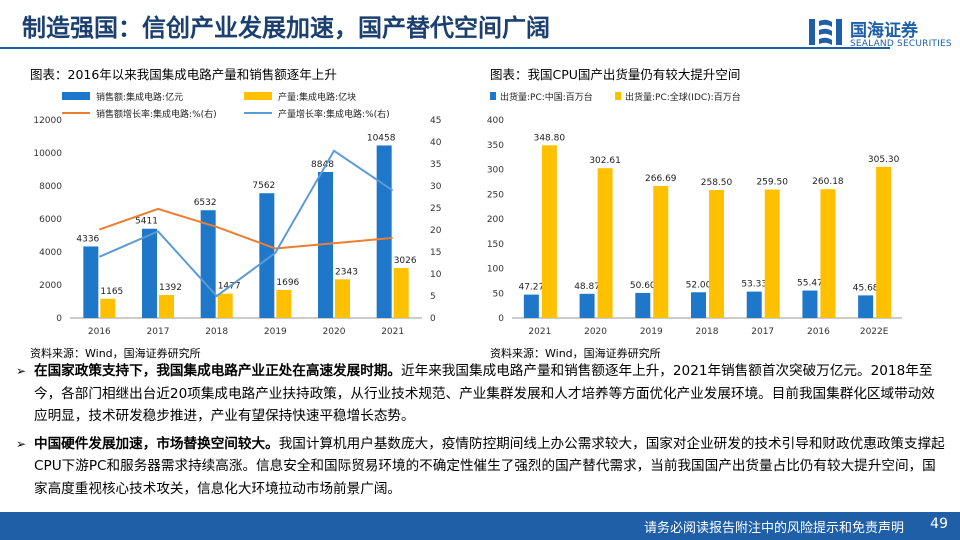 Image resolution: width=960 pixels, height=540 pixels. What do you see at coordinates (139, 97) in the screenshot?
I see `legend-label: 销售额:集成电路:亿元` at bounding box center [139, 97].